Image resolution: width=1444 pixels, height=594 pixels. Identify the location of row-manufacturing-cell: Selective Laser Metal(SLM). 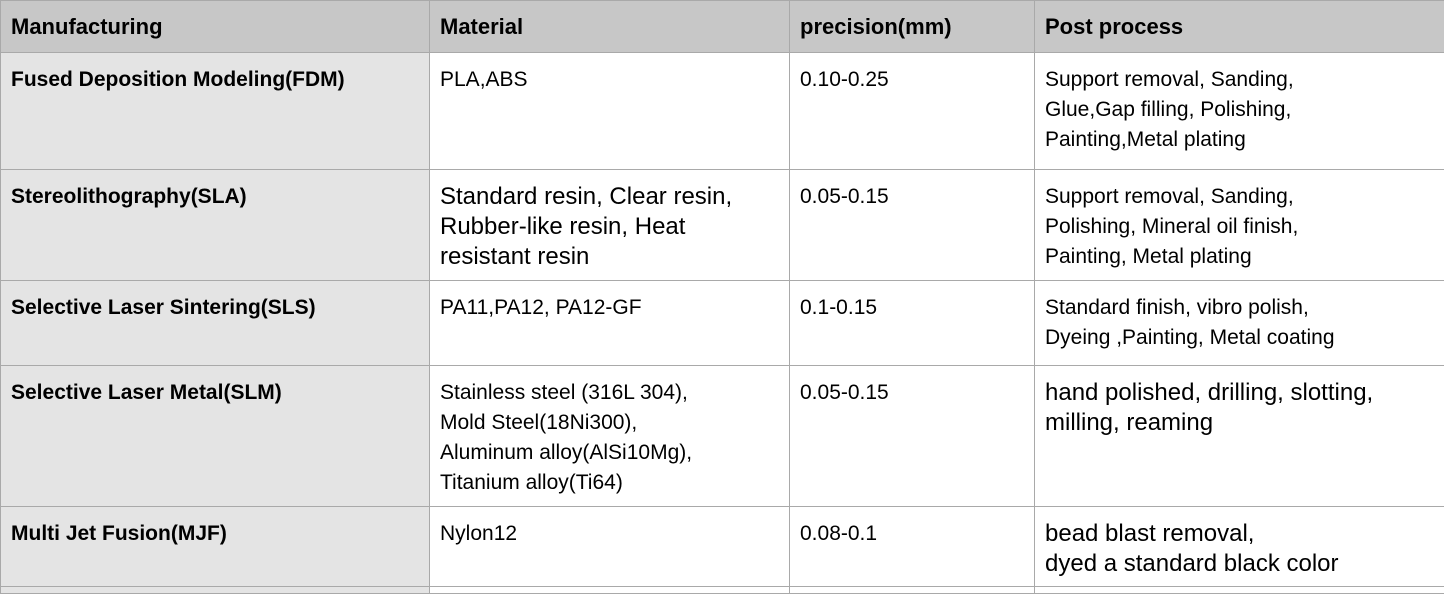
(215, 436).